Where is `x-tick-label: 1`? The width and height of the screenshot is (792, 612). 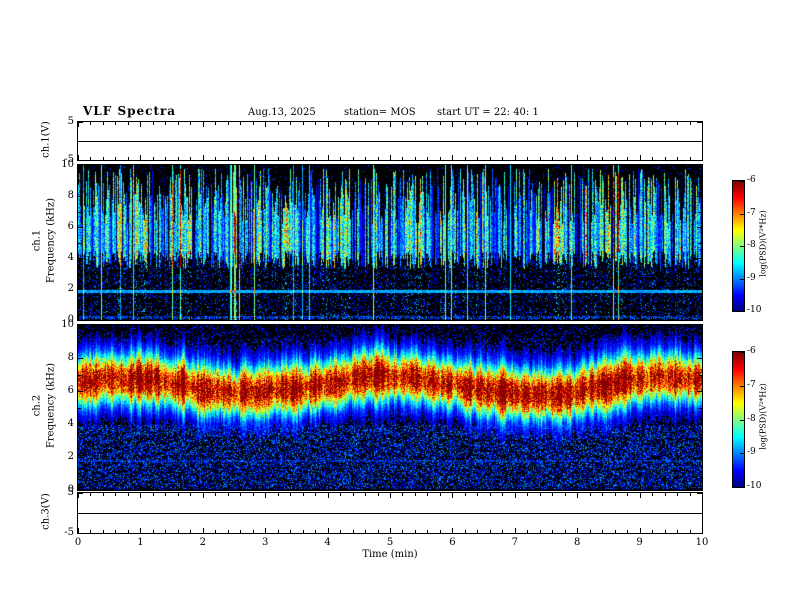
x-tick-label: 1 is located at coordinates (140, 542).